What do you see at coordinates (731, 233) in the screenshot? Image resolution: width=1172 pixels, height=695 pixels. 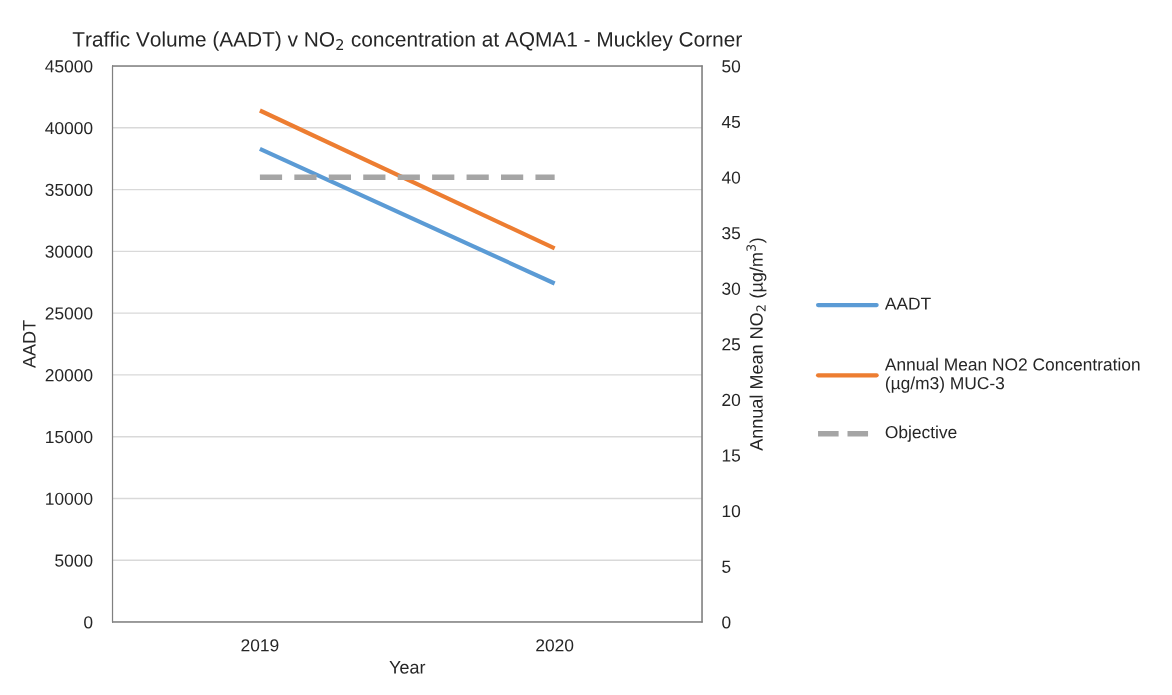 I see `y2-tick-label: 35` at bounding box center [731, 233].